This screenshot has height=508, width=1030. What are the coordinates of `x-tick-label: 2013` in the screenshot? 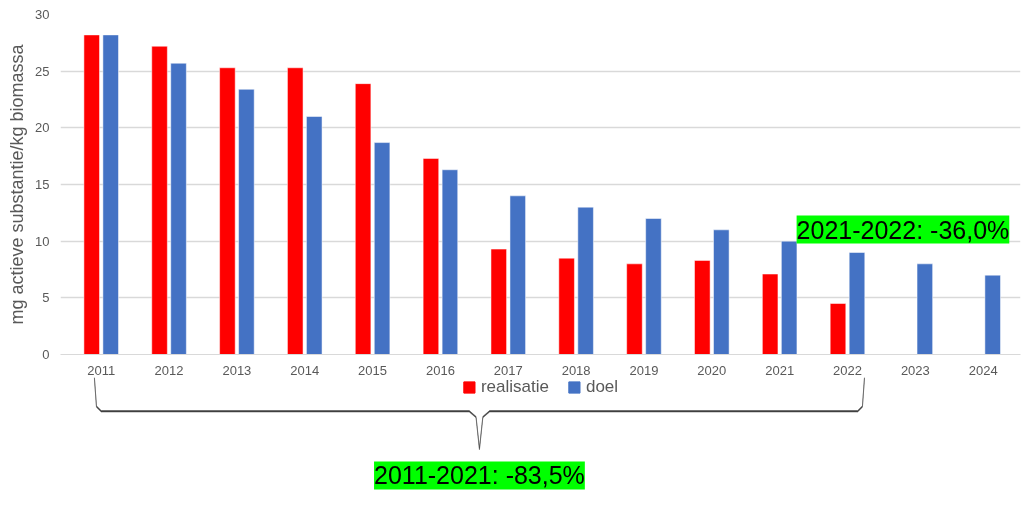 It's located at (237, 370).